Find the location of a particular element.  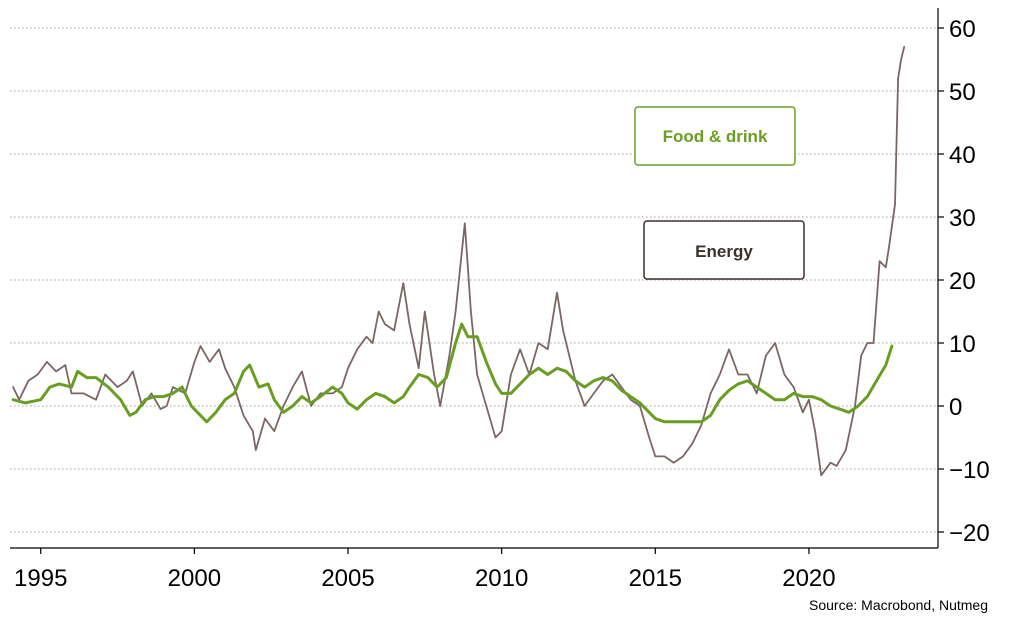

y-tick-label-50: 50 is located at coordinates (962, 92).